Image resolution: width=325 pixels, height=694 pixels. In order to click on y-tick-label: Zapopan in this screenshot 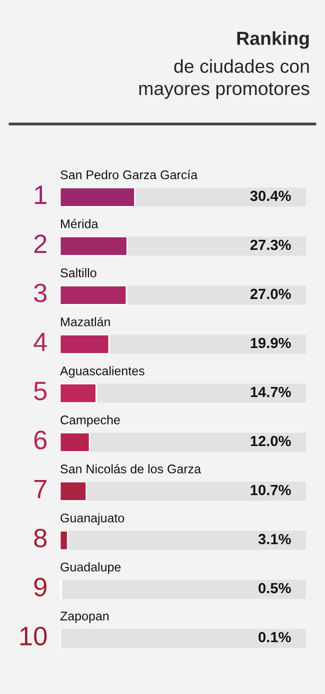, I will do `click(84, 617)`.